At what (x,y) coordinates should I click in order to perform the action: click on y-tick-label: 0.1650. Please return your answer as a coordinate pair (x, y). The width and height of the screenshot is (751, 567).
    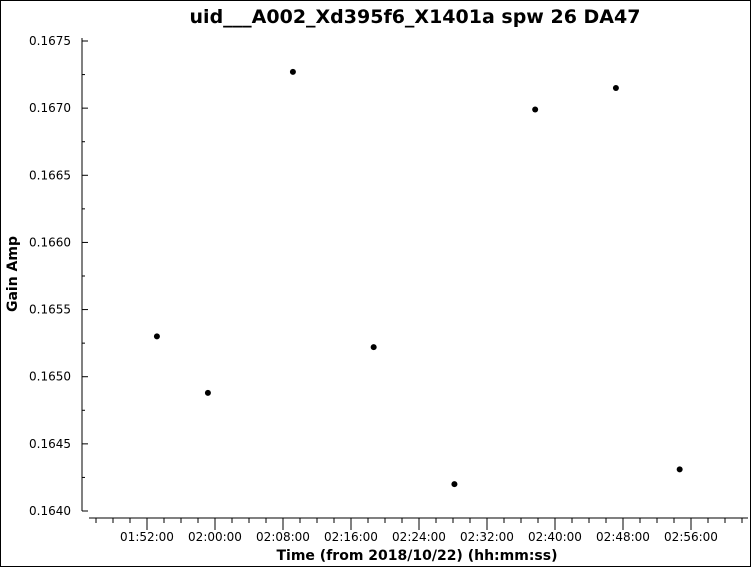
    Looking at the image, I should click on (50, 377).